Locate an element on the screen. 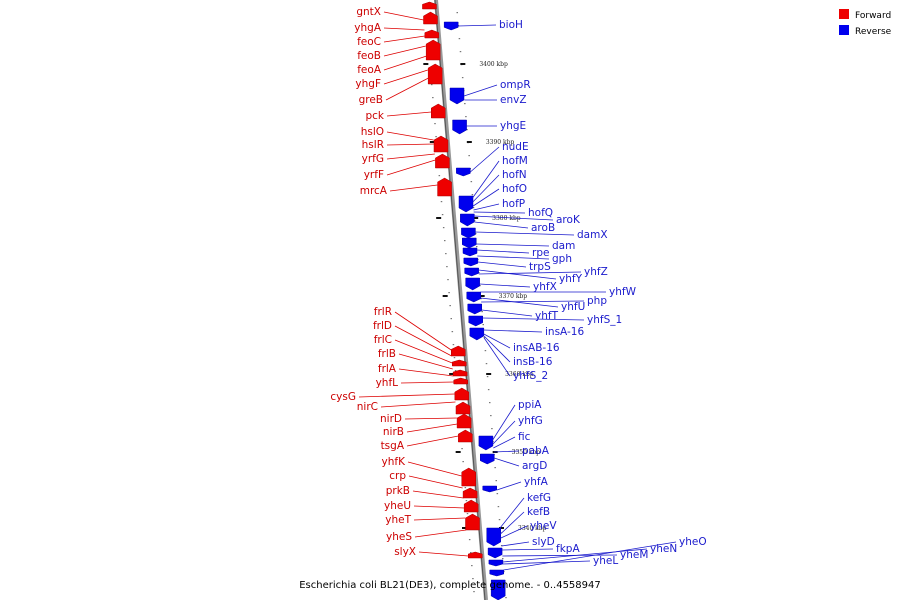 Image resolution: width=900 pixels, height=600 pixels. forward-gene-label-feoa: feoA is located at coordinates (369, 70).